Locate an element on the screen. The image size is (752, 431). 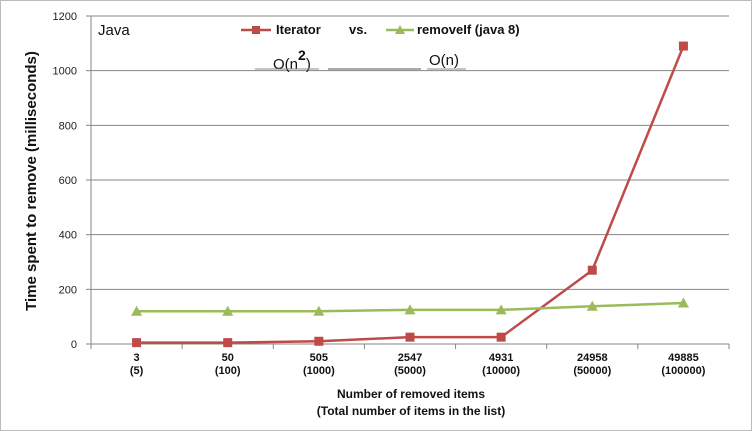
y-tick-label: 0 is located at coordinates (74, 345).